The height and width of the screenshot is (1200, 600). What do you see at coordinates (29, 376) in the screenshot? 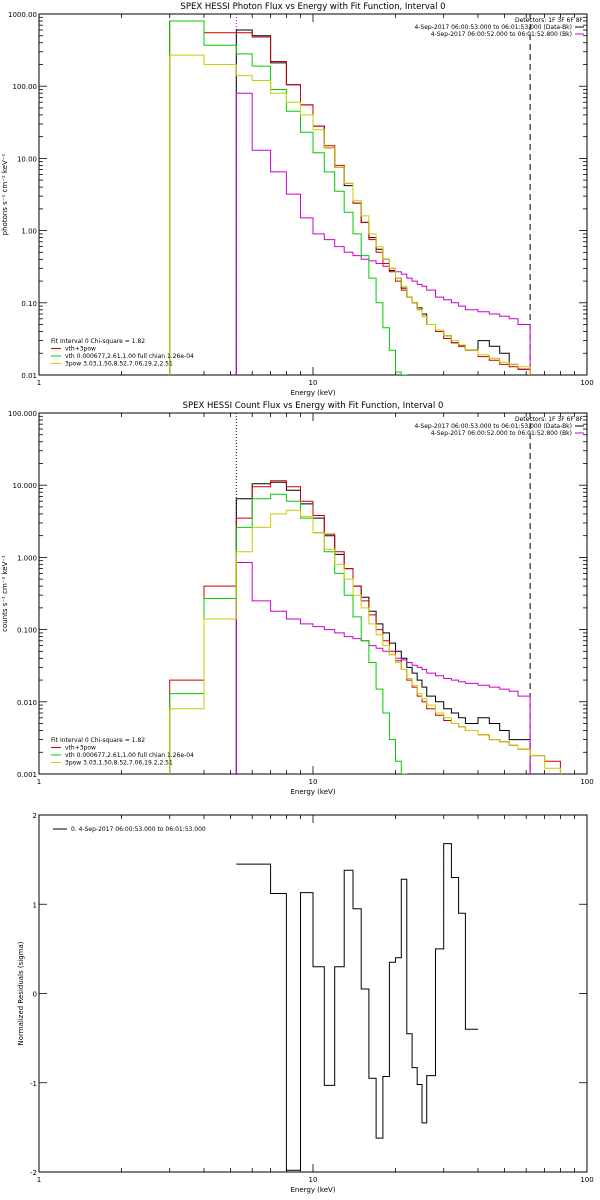
I see `y-tick-label: 0.01` at bounding box center [29, 376].